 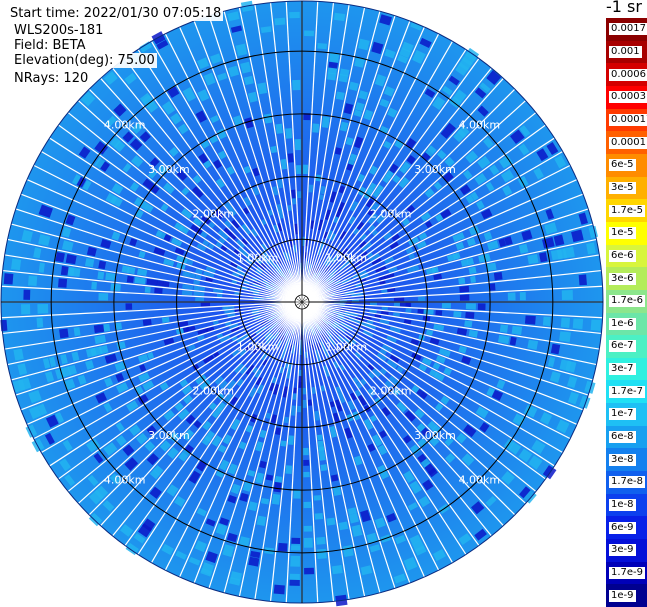 I want to click on colorbar-swatch: 3e-9, so click(x=626, y=551).